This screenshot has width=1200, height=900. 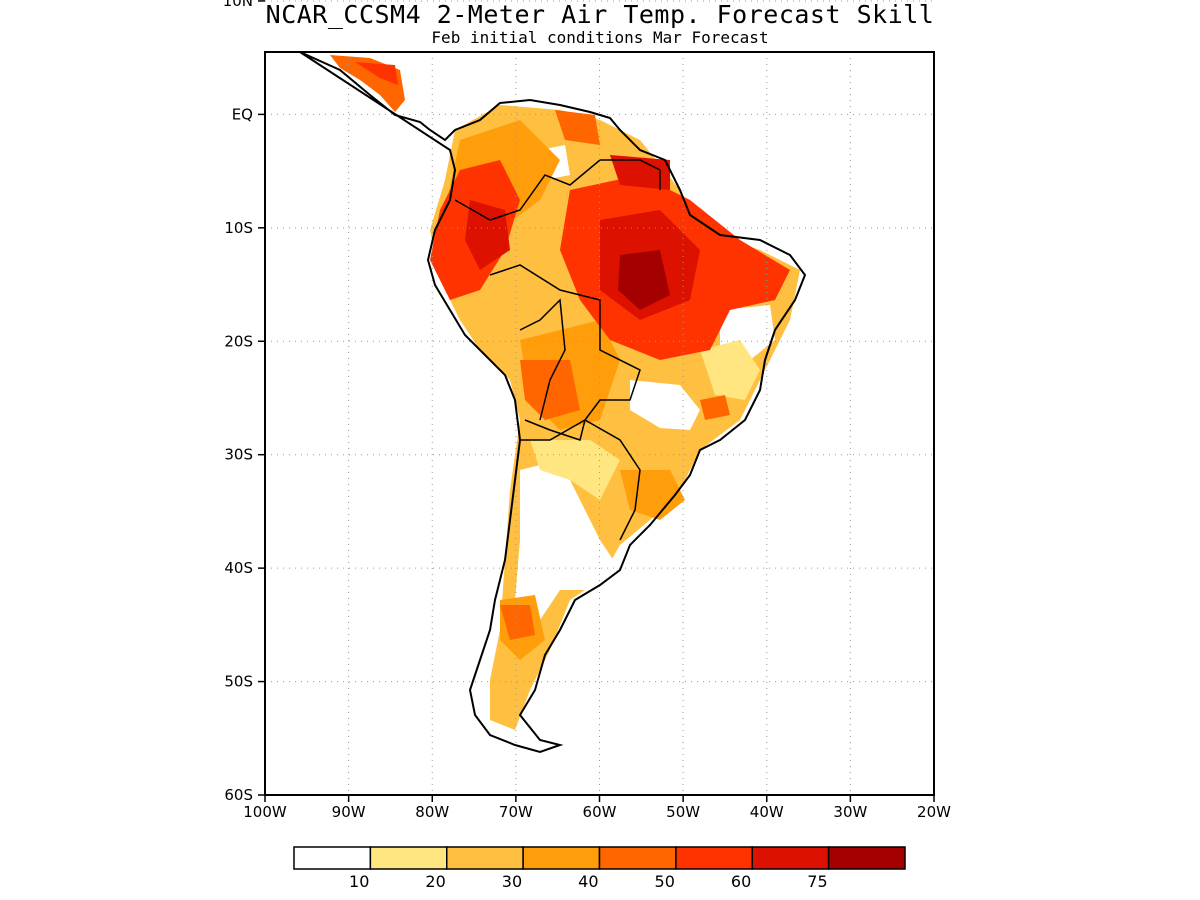 I want to click on lat-tick-label: EQ, so click(x=242, y=114).